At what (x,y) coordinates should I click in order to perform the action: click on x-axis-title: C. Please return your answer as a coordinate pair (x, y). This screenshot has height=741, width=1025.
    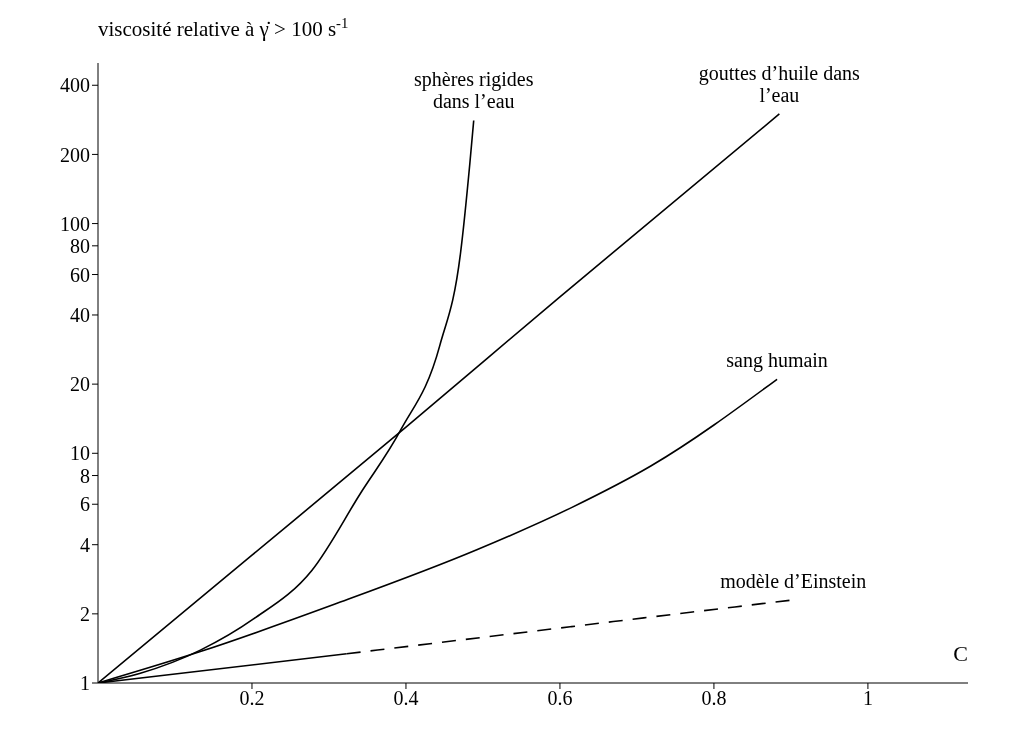
    Looking at the image, I should click on (960, 653).